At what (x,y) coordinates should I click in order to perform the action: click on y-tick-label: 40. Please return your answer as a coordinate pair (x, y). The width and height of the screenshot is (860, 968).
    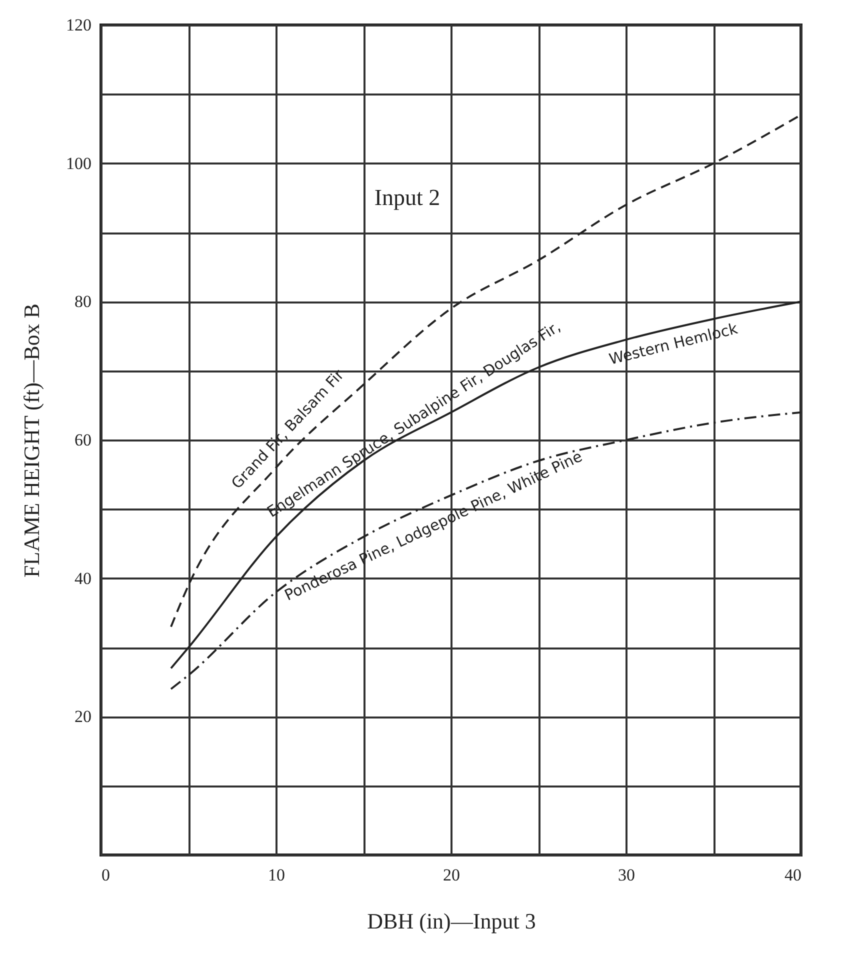
    Looking at the image, I should click on (83, 578).